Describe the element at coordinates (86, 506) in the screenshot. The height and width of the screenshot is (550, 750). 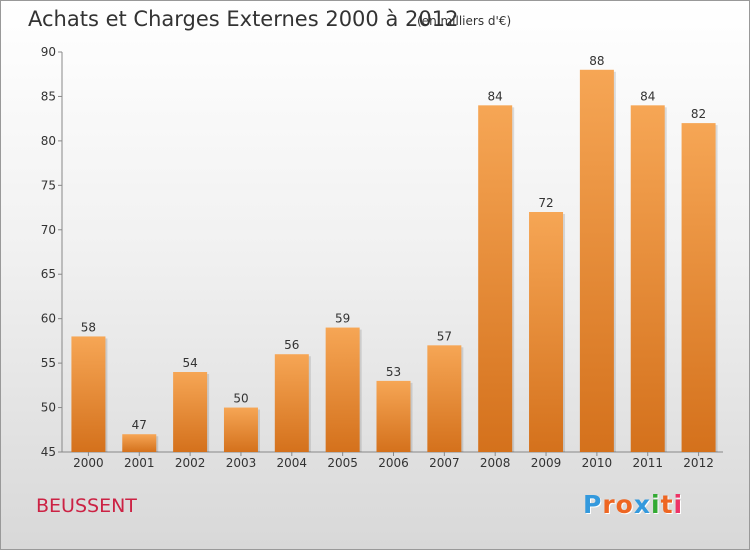
I see `commune-name: BEUSSENT` at that location.